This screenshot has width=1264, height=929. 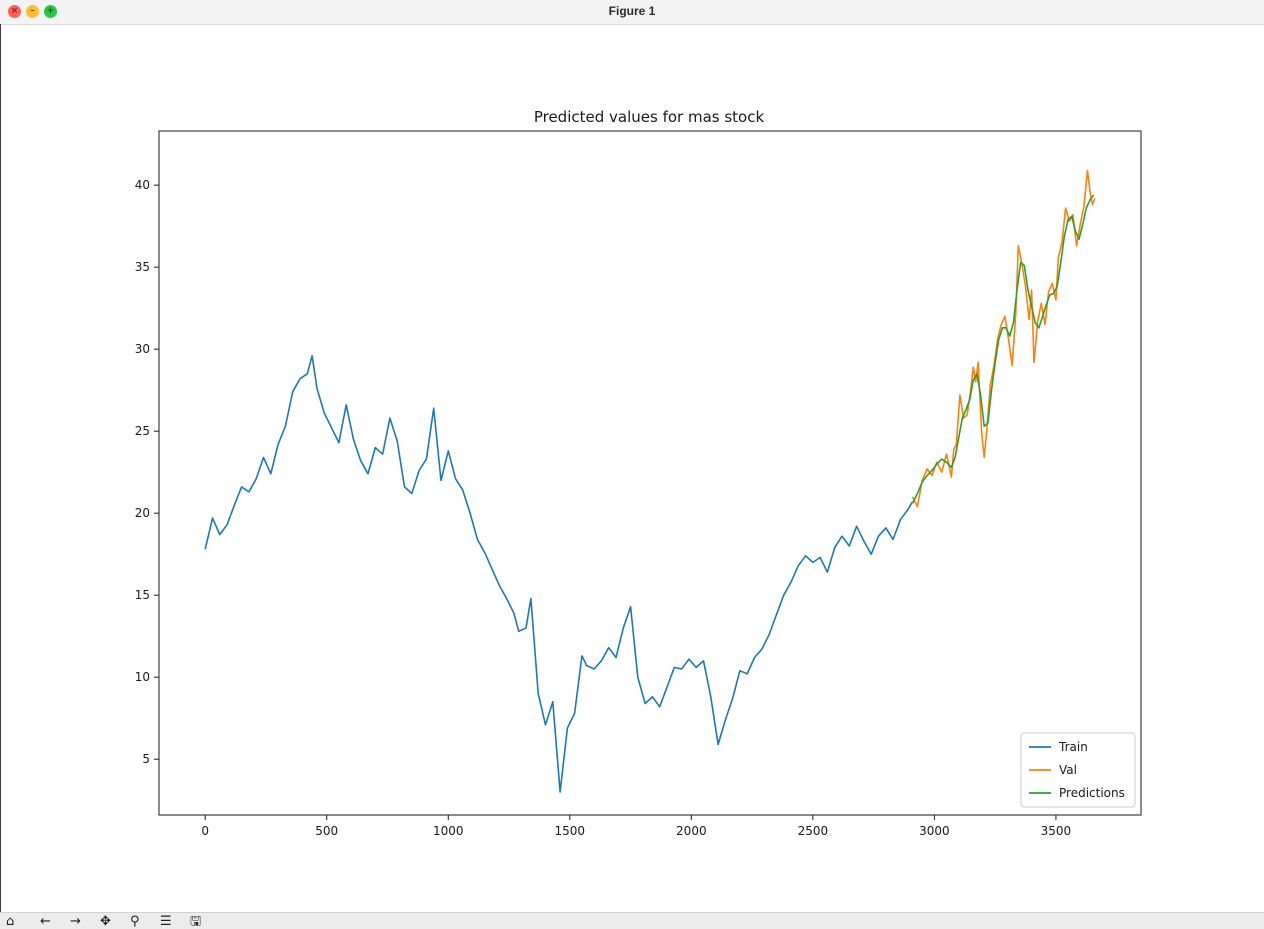 I want to click on x-tick-label: 2000, so click(x=691, y=831).